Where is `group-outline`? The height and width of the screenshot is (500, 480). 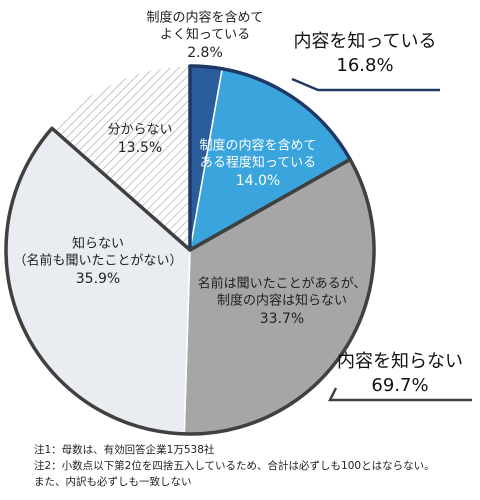
group-outline is located at coordinates (270, 158).